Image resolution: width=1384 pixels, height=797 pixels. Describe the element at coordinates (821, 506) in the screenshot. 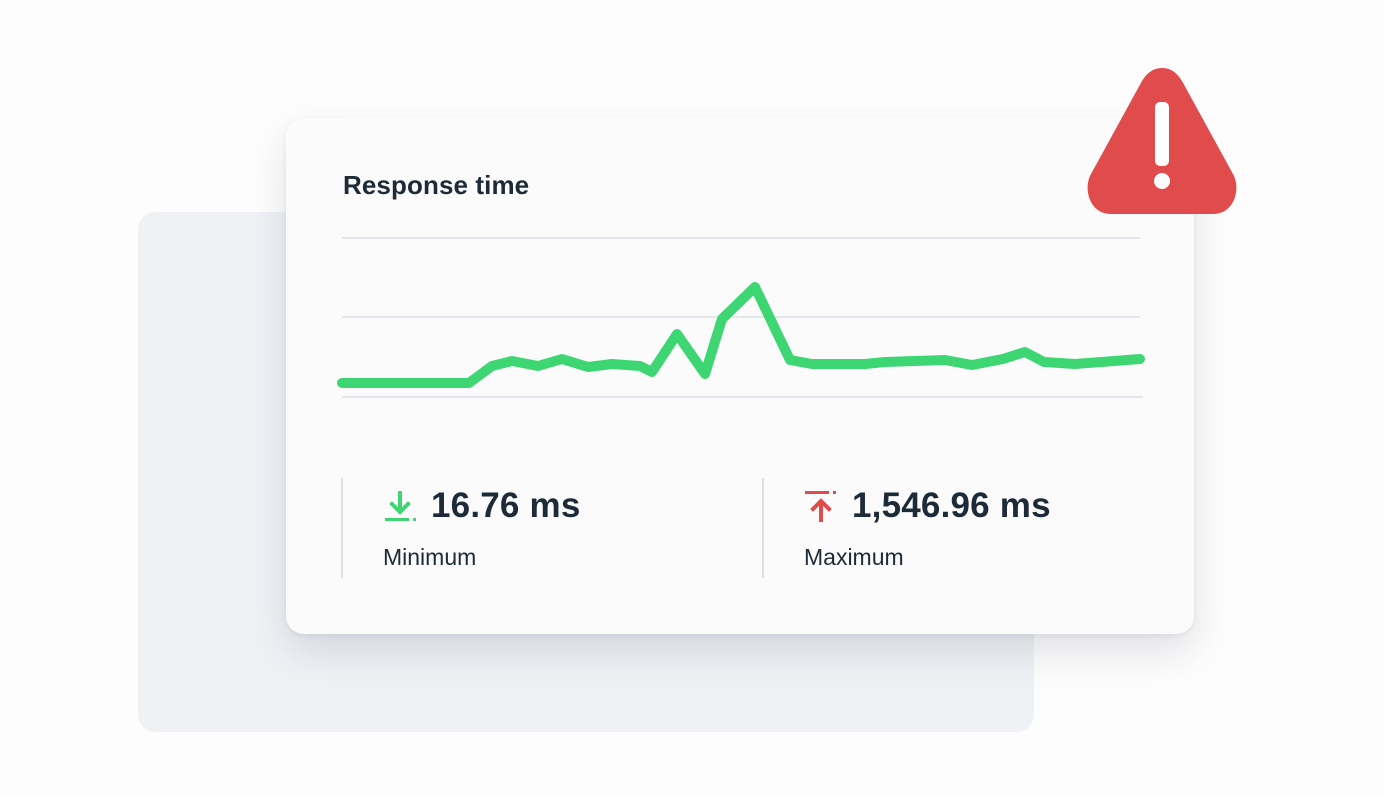

I see `upload-arrow-icon` at that location.